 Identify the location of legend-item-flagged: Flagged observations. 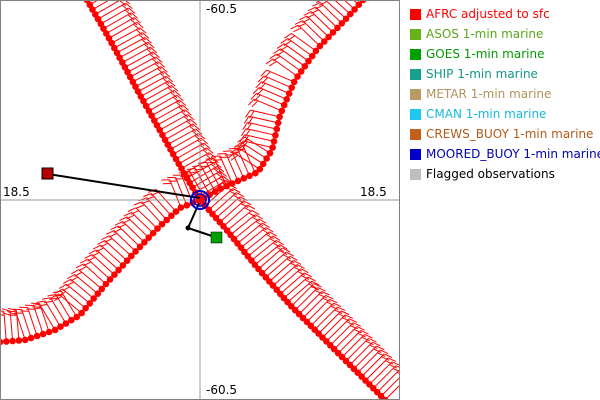
(503, 176).